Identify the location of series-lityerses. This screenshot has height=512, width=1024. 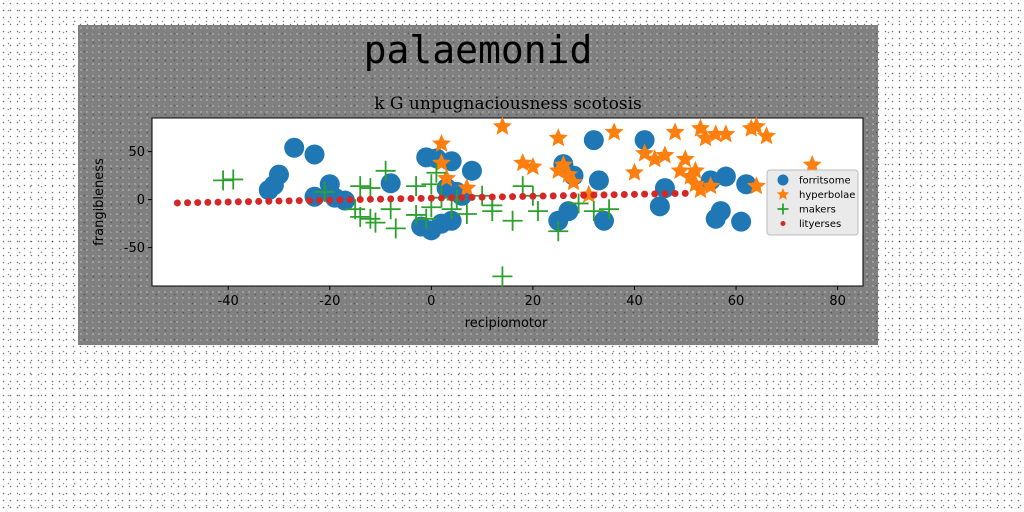
(431, 198).